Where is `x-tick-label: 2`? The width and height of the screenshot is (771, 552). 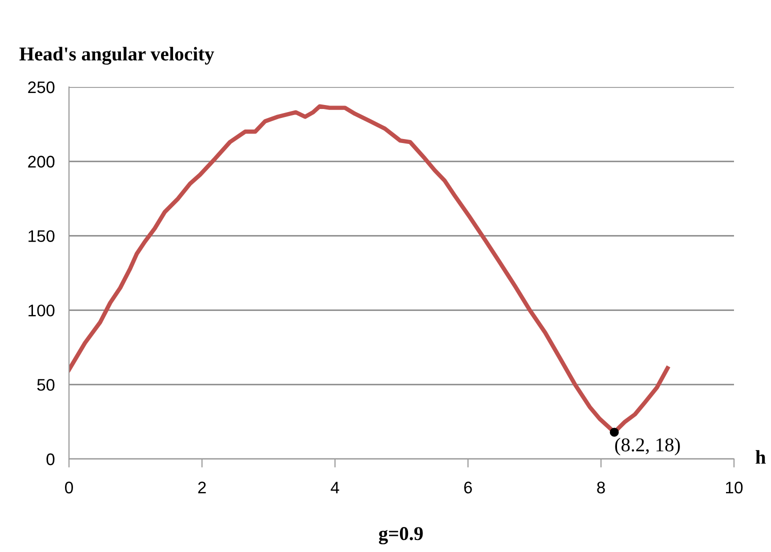
x-tick-label: 2 is located at coordinates (202, 488).